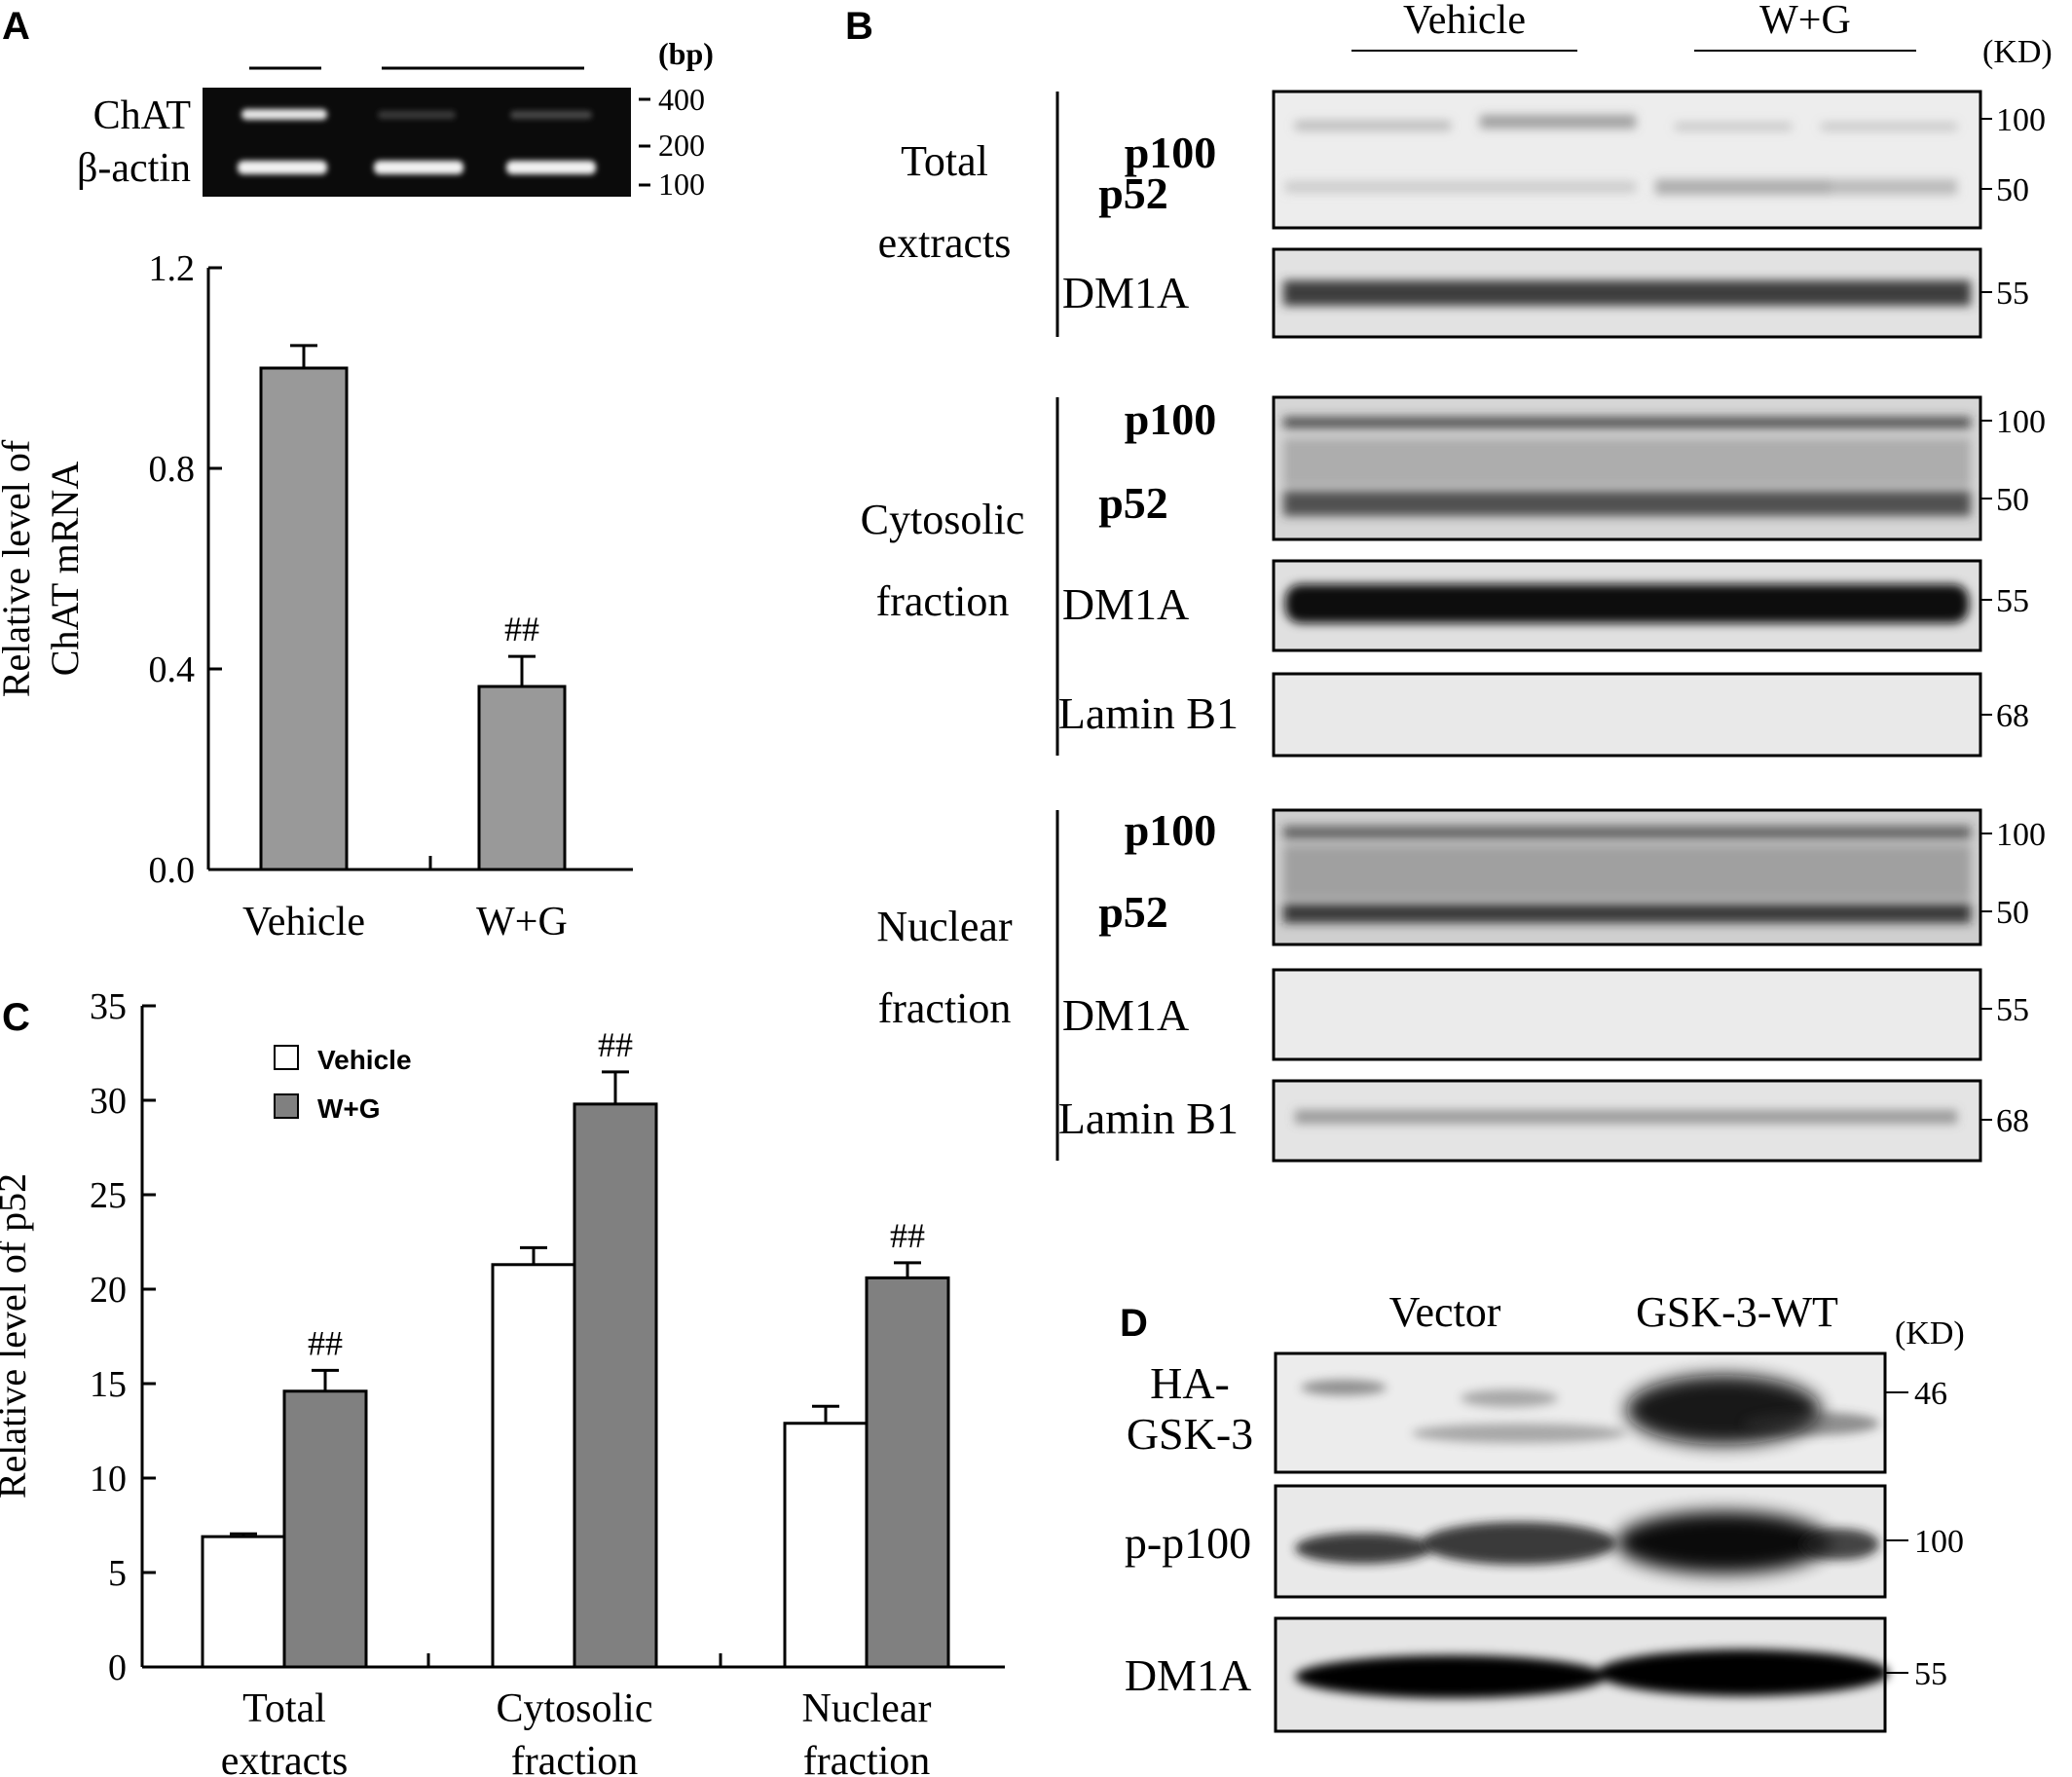 The image size is (2072, 1777). Describe the element at coordinates (65, 570) in the screenshot. I see `chart-a-ylabel-line2: ChAT mRNA` at that location.